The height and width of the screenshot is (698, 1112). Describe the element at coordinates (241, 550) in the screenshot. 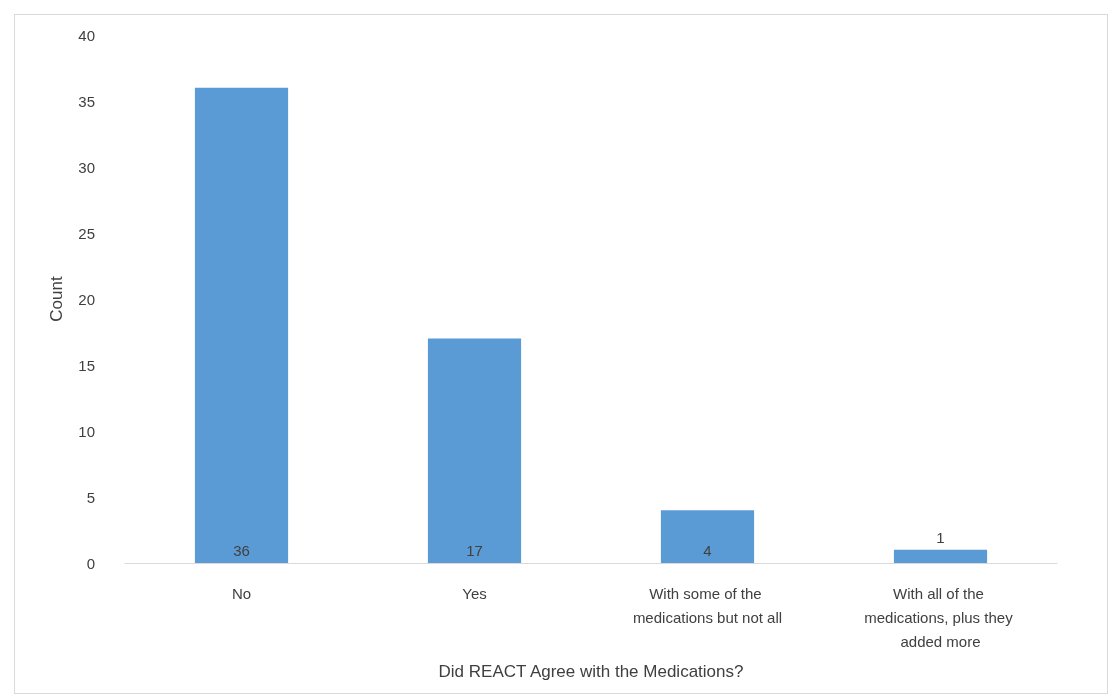

I see `data-label: 36` at that location.